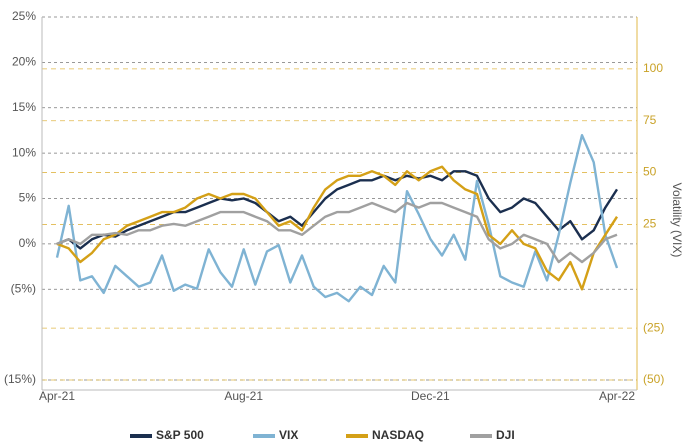 Image resolution: width=696 pixels, height=446 pixels. I want to click on y2-tick-label: (25), so click(653, 327).